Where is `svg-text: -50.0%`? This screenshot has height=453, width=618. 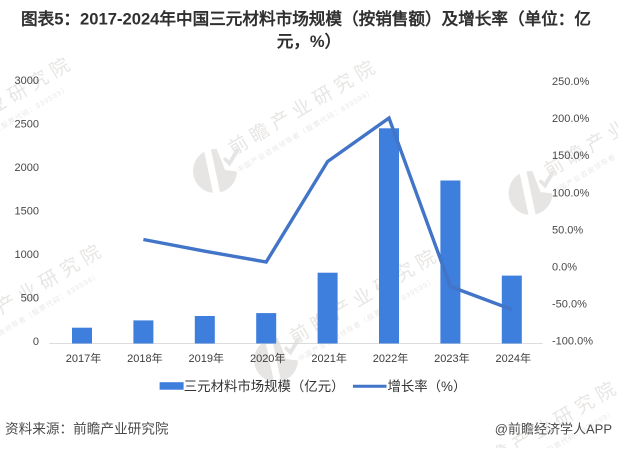
svg-text: -50.0% is located at coordinates (569, 305).